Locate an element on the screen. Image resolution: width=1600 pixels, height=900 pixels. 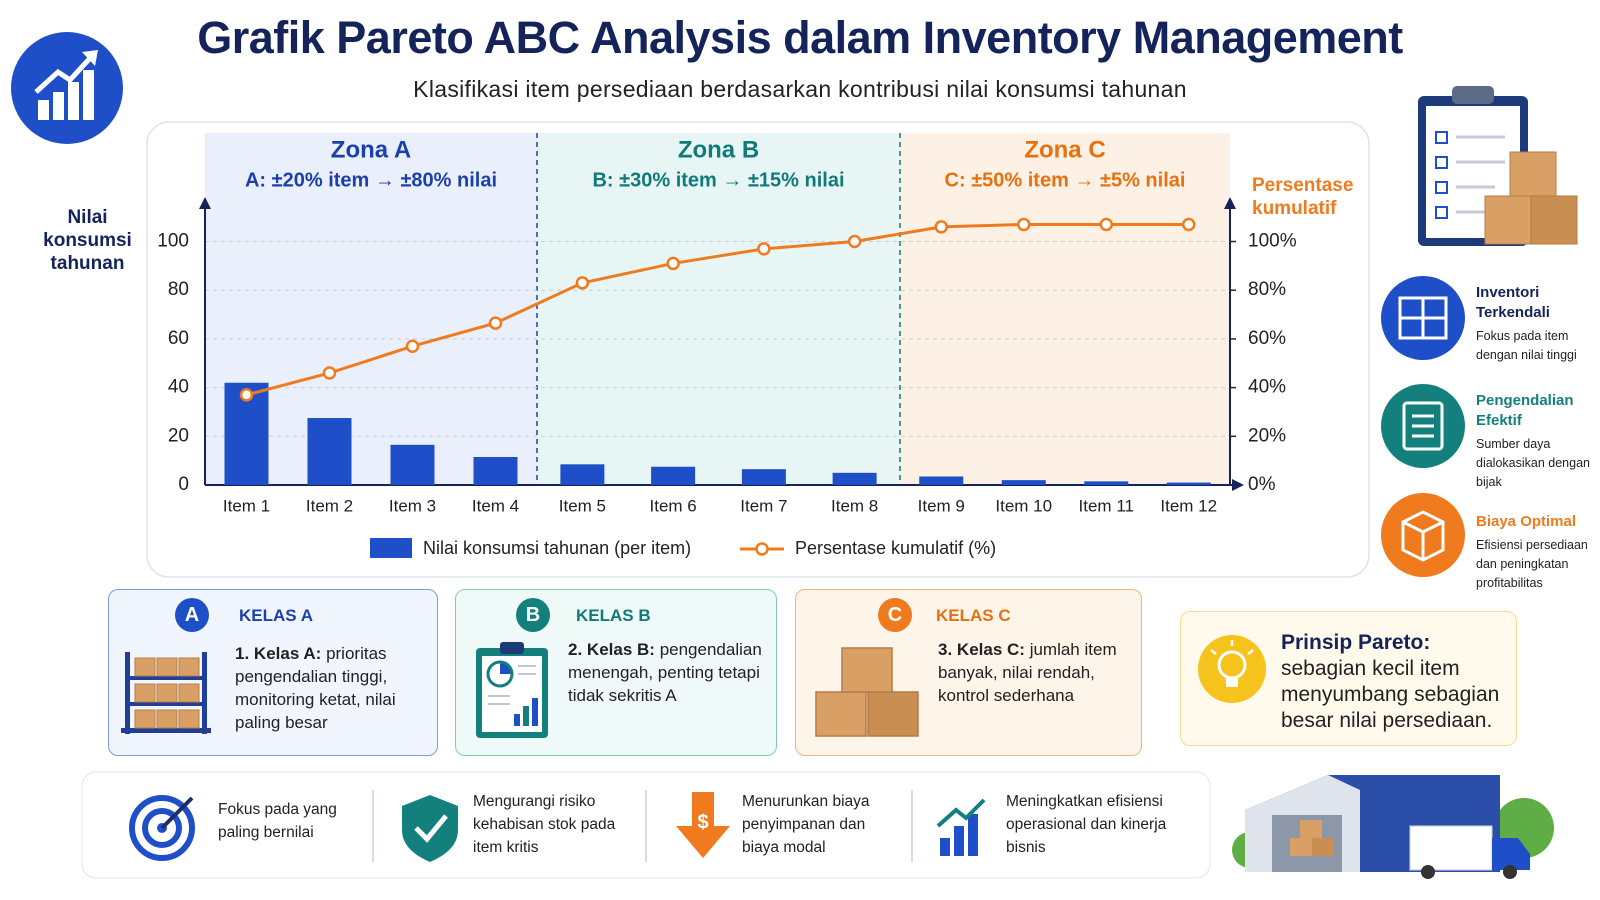
logo-icon is located at coordinates (66, 85).